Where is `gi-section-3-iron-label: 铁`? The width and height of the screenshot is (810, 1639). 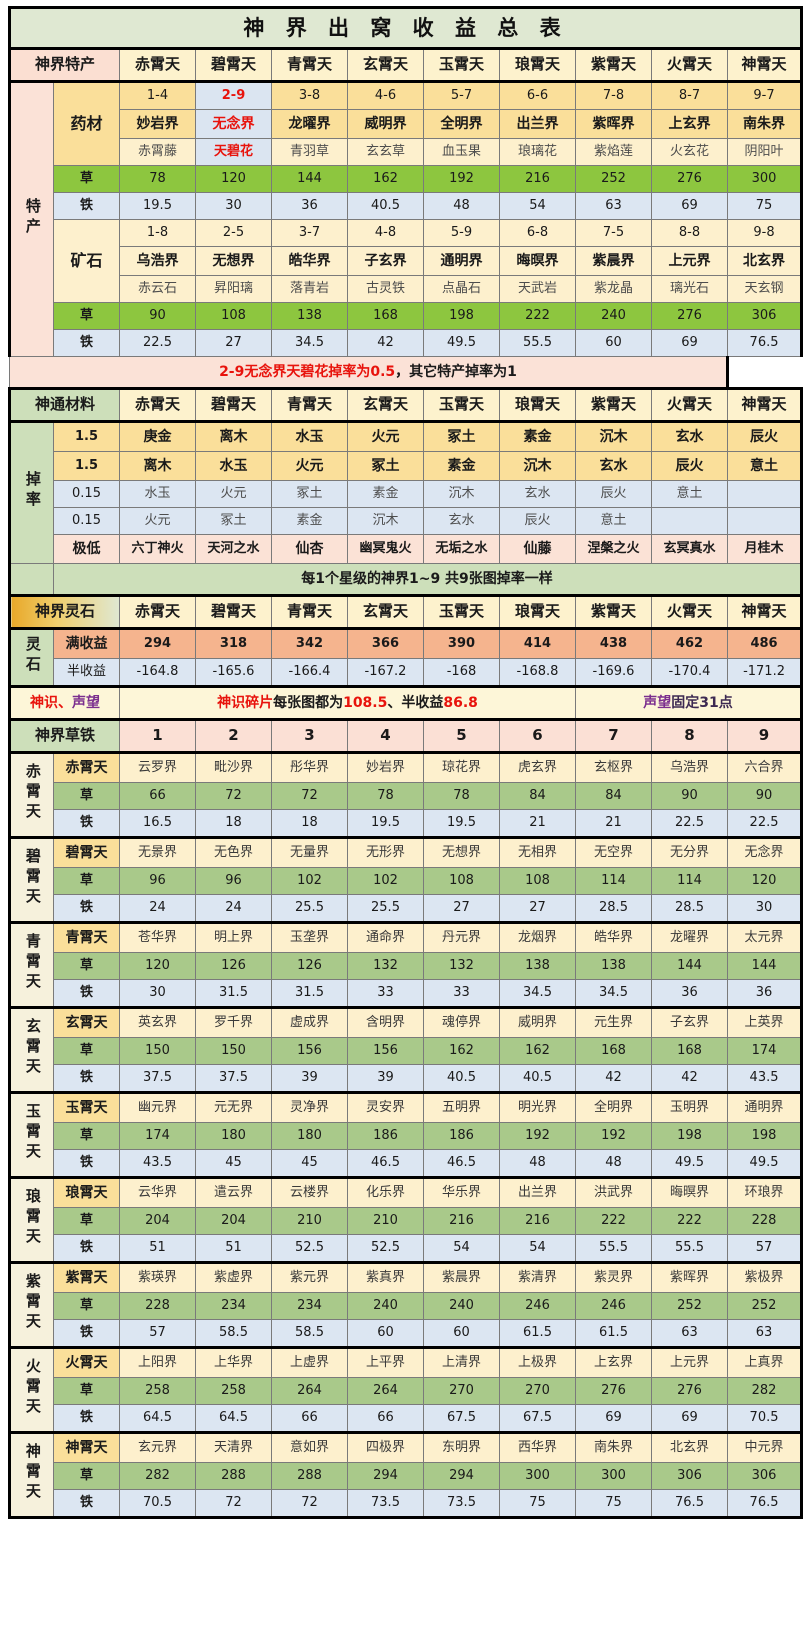 gi-section-3-iron-label: 铁 is located at coordinates (86, 993).